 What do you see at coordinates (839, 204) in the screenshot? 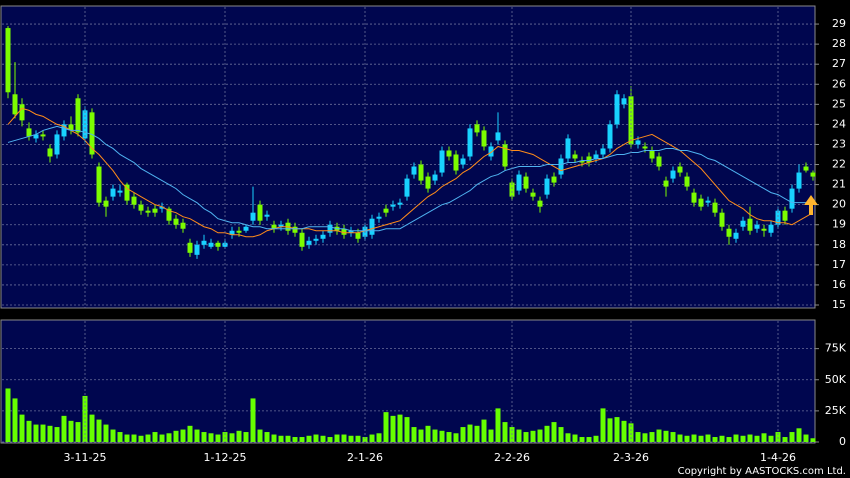
I see `y-tick-label: 20` at bounding box center [839, 204].